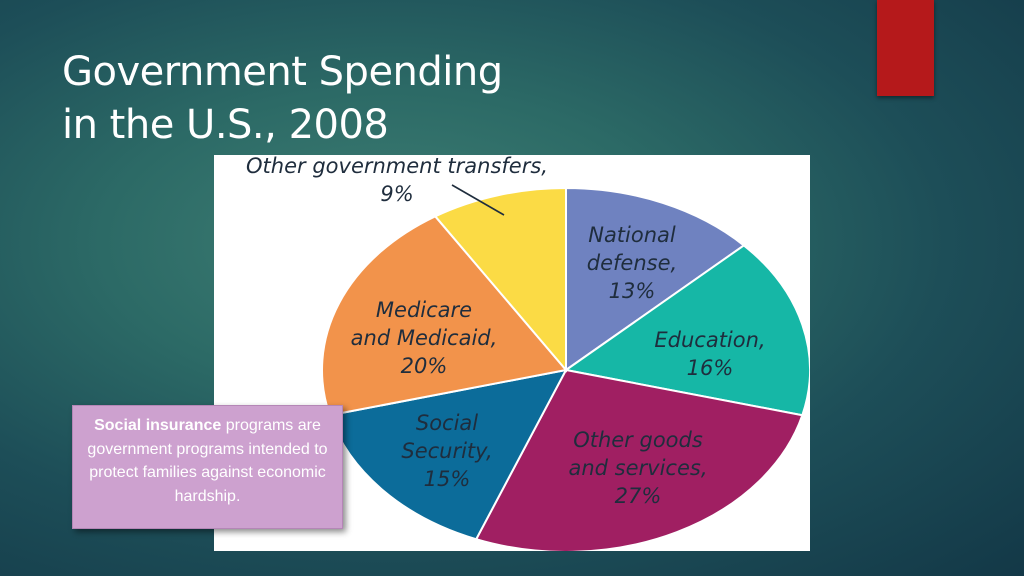 The image size is (1024, 576). What do you see at coordinates (412, 99) in the screenshot?
I see `slide-title: Government Spending in the U.S., 2008` at bounding box center [412, 99].